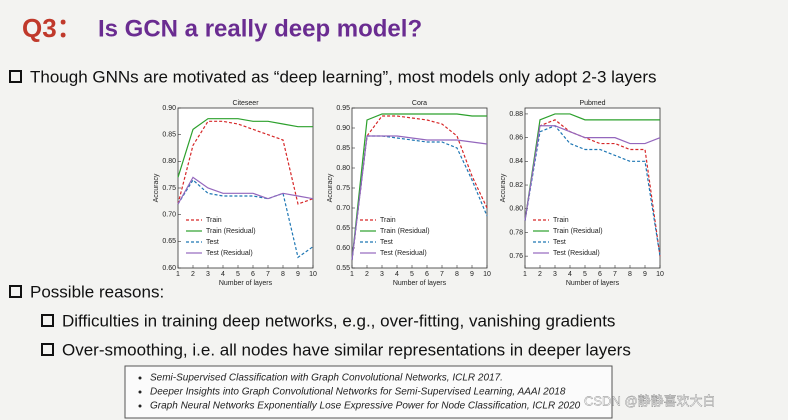  What do you see at coordinates (260, 28) in the screenshot?
I see `title: Is GCN a really deep model?` at bounding box center [260, 28].